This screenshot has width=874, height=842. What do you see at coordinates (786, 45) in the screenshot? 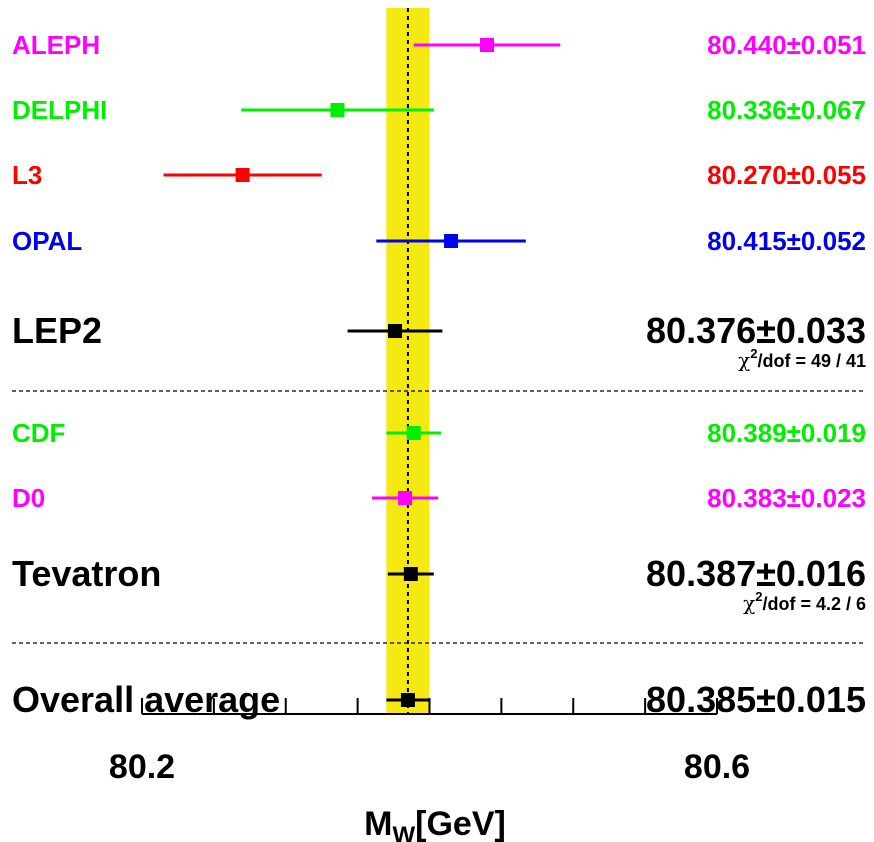
I see `entry-value-aleph: 80.440±0.051` at bounding box center [786, 45].